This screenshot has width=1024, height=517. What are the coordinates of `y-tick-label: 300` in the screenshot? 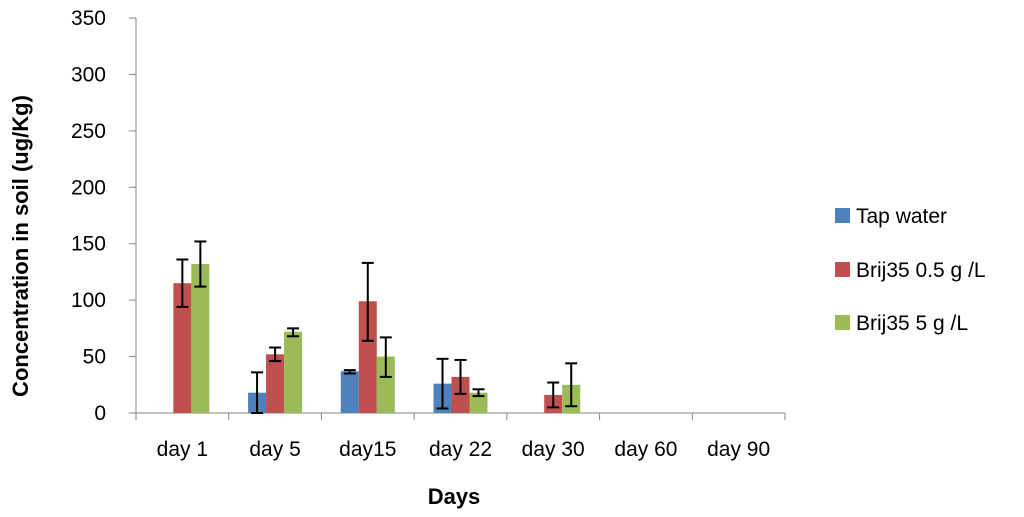 It's located at (88, 74).